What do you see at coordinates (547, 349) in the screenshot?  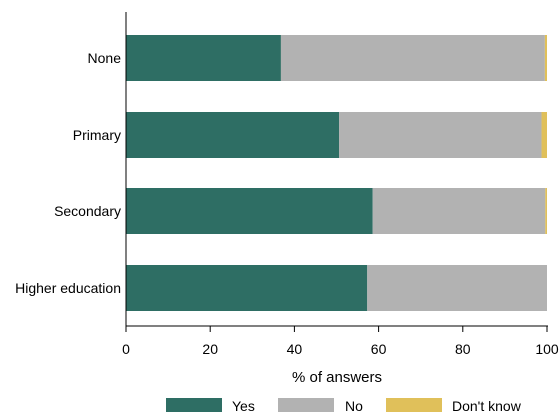 I see `x-tick-label: 100` at bounding box center [547, 349].